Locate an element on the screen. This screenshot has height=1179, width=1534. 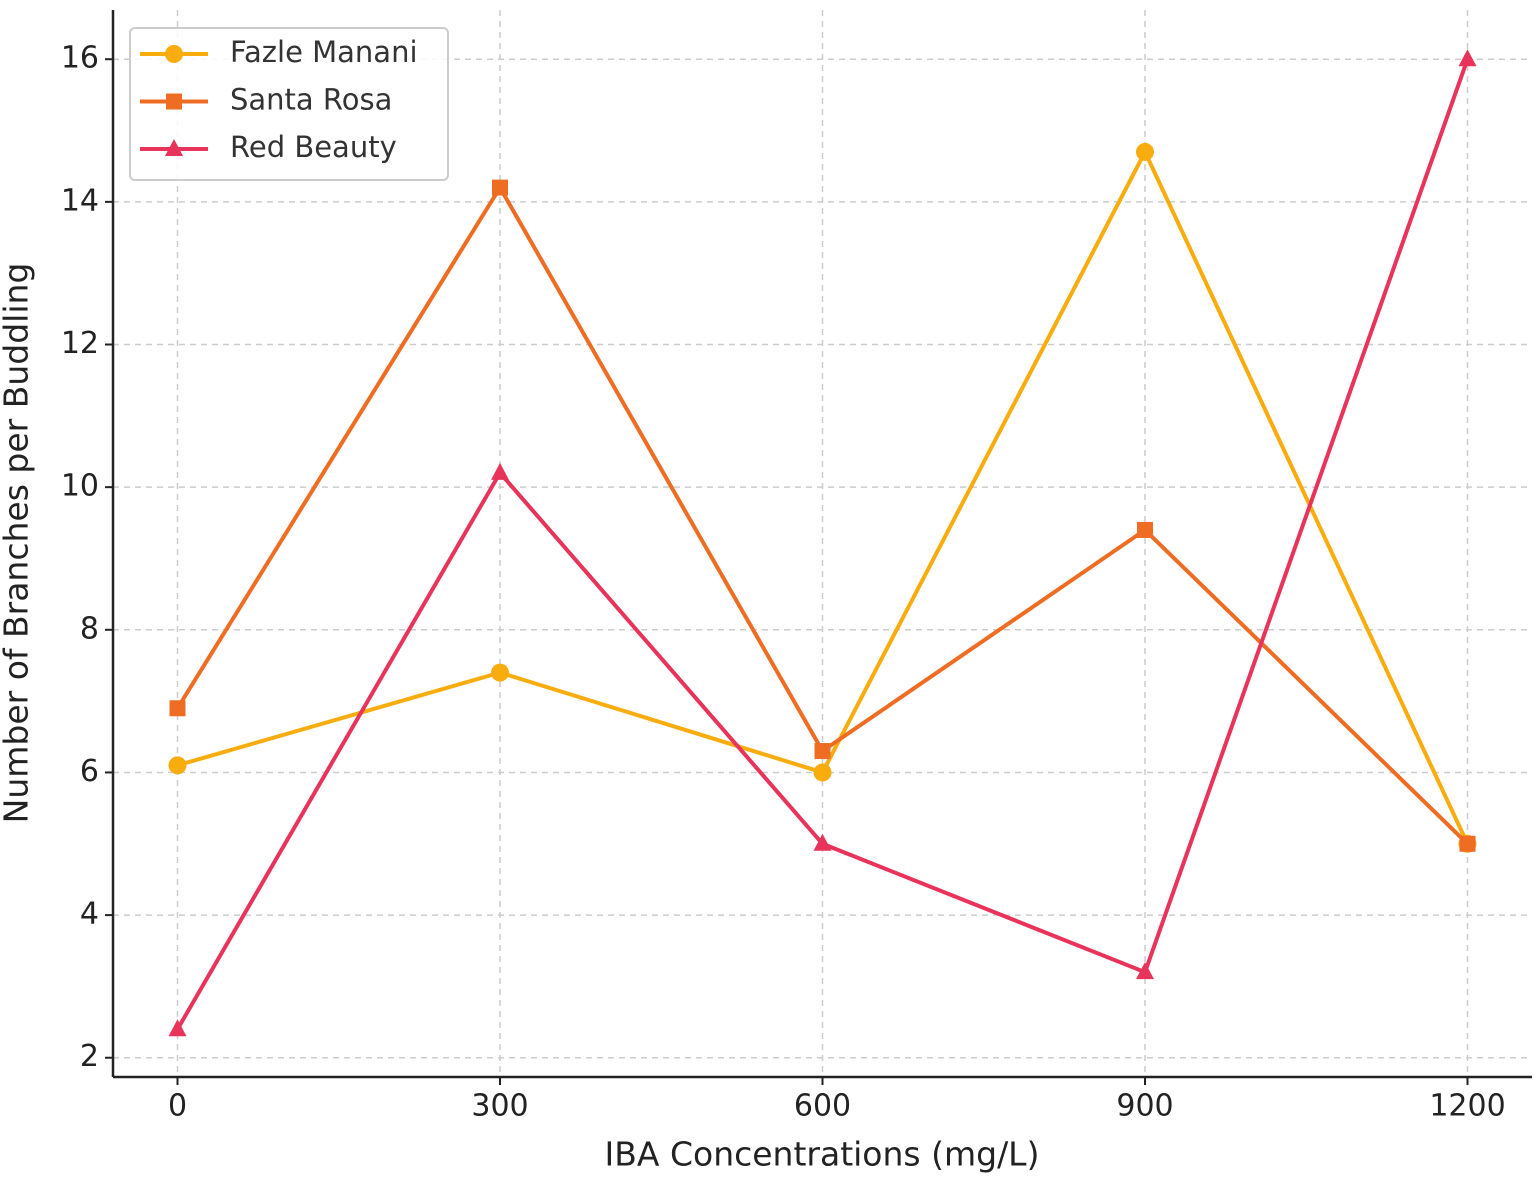
y-tick-label: 6 is located at coordinates (89, 771).